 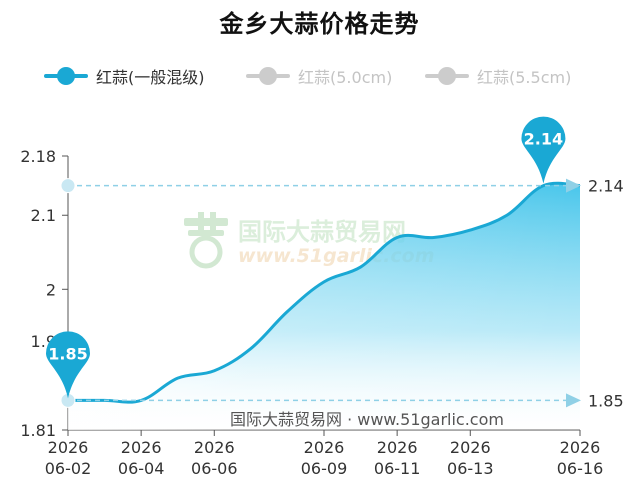 What do you see at coordinates (345, 77) in the screenshot?
I see `legend-label: 红蒜(5.0cm)` at bounding box center [345, 77].